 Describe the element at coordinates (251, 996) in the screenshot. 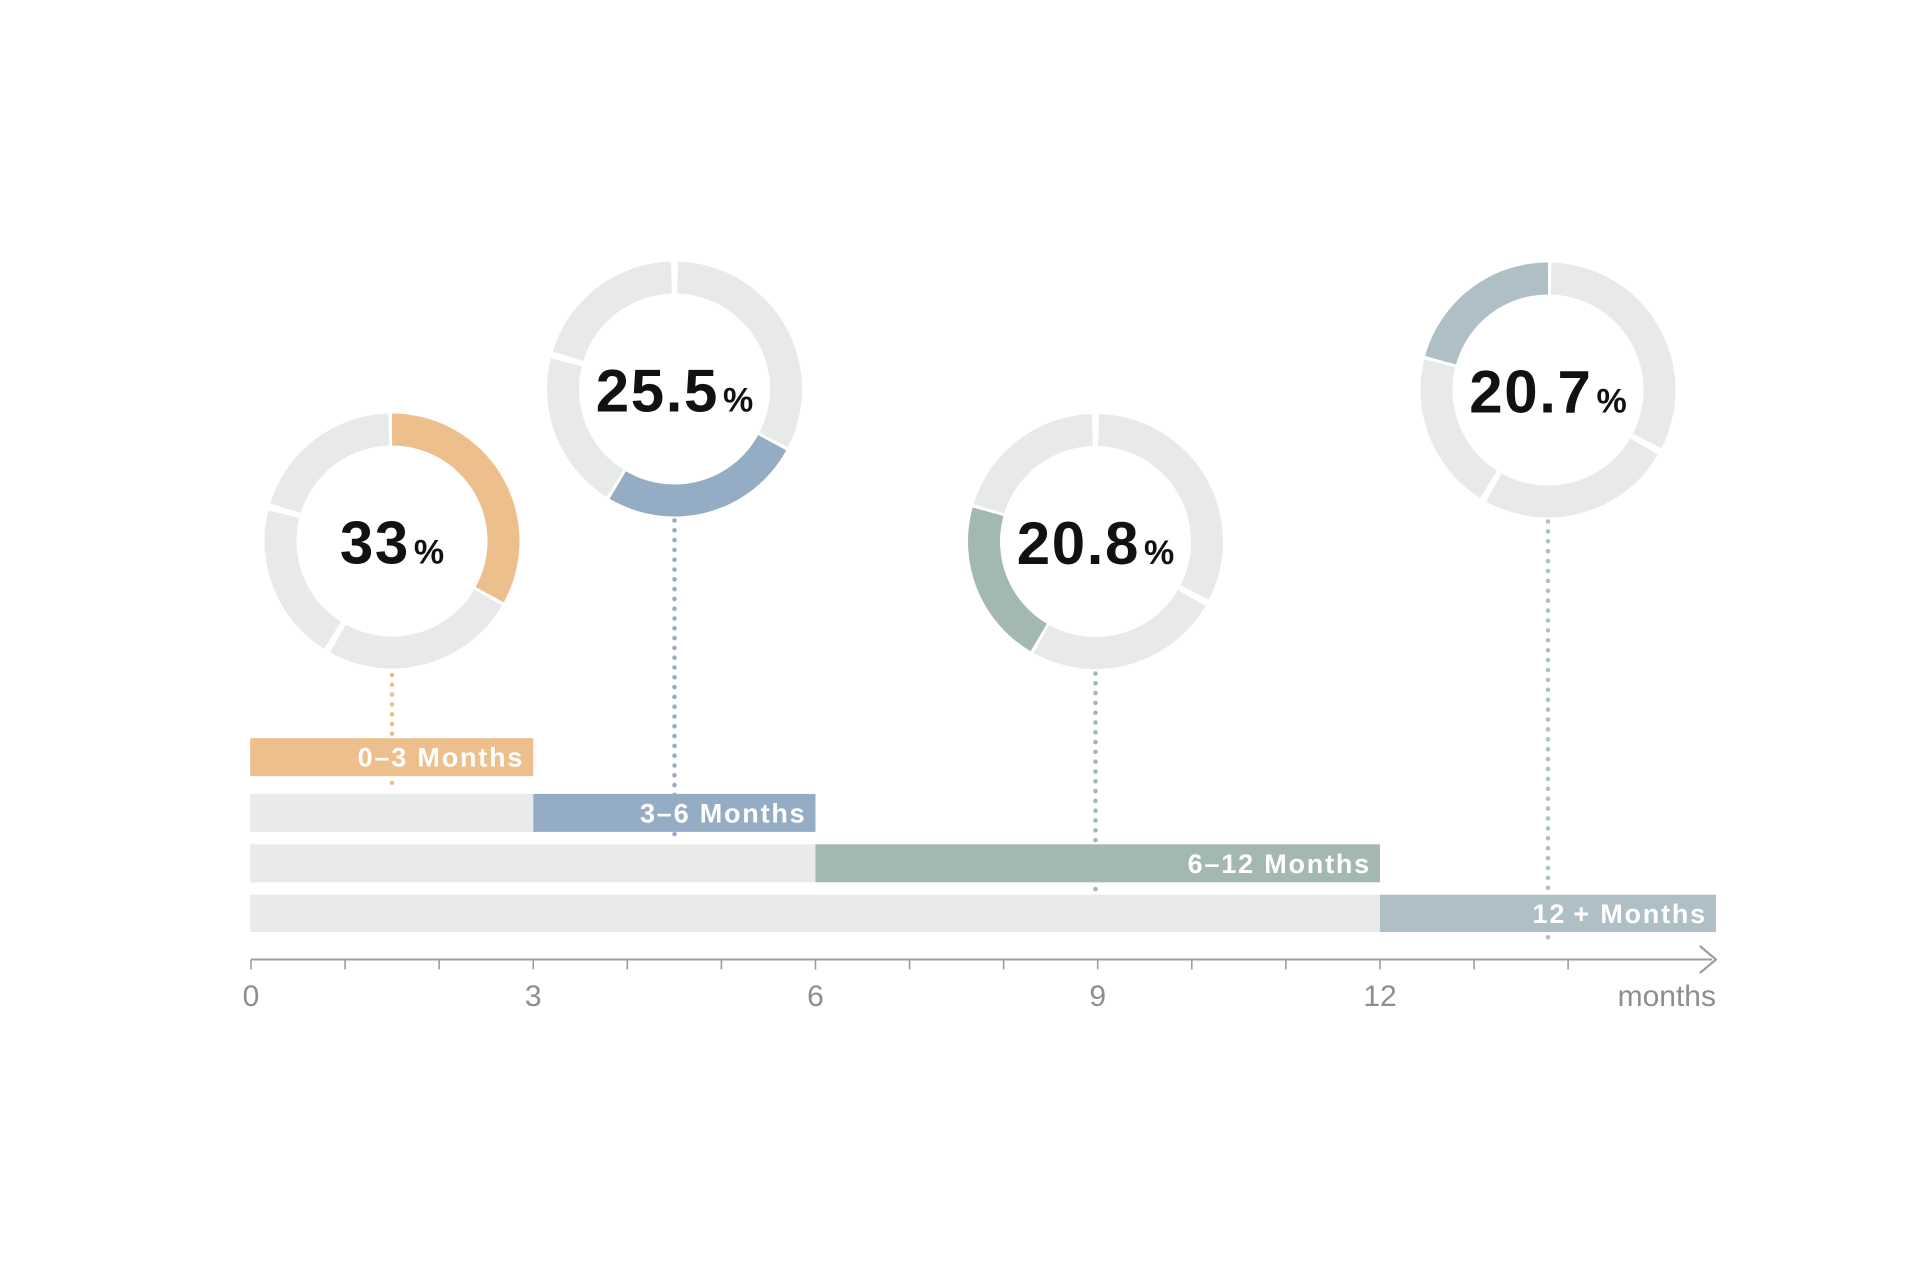

I see `svg-text: 0` at that location.